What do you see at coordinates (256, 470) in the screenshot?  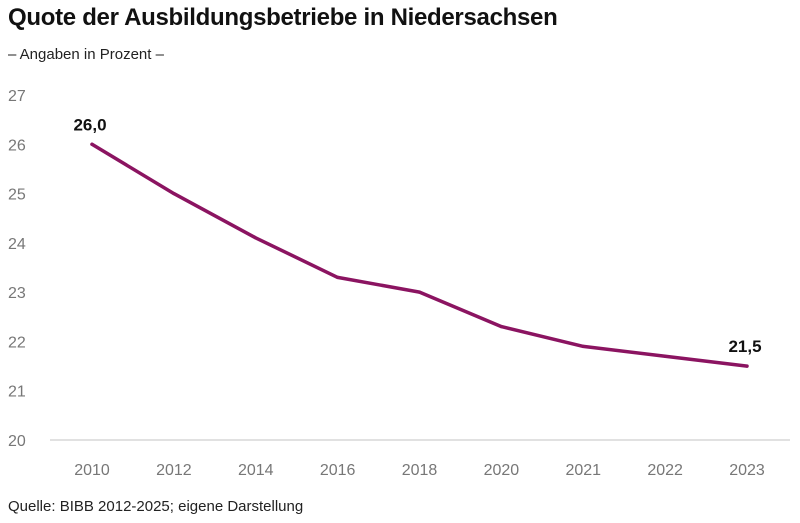 I see `x-tick-label: 2014` at bounding box center [256, 470].